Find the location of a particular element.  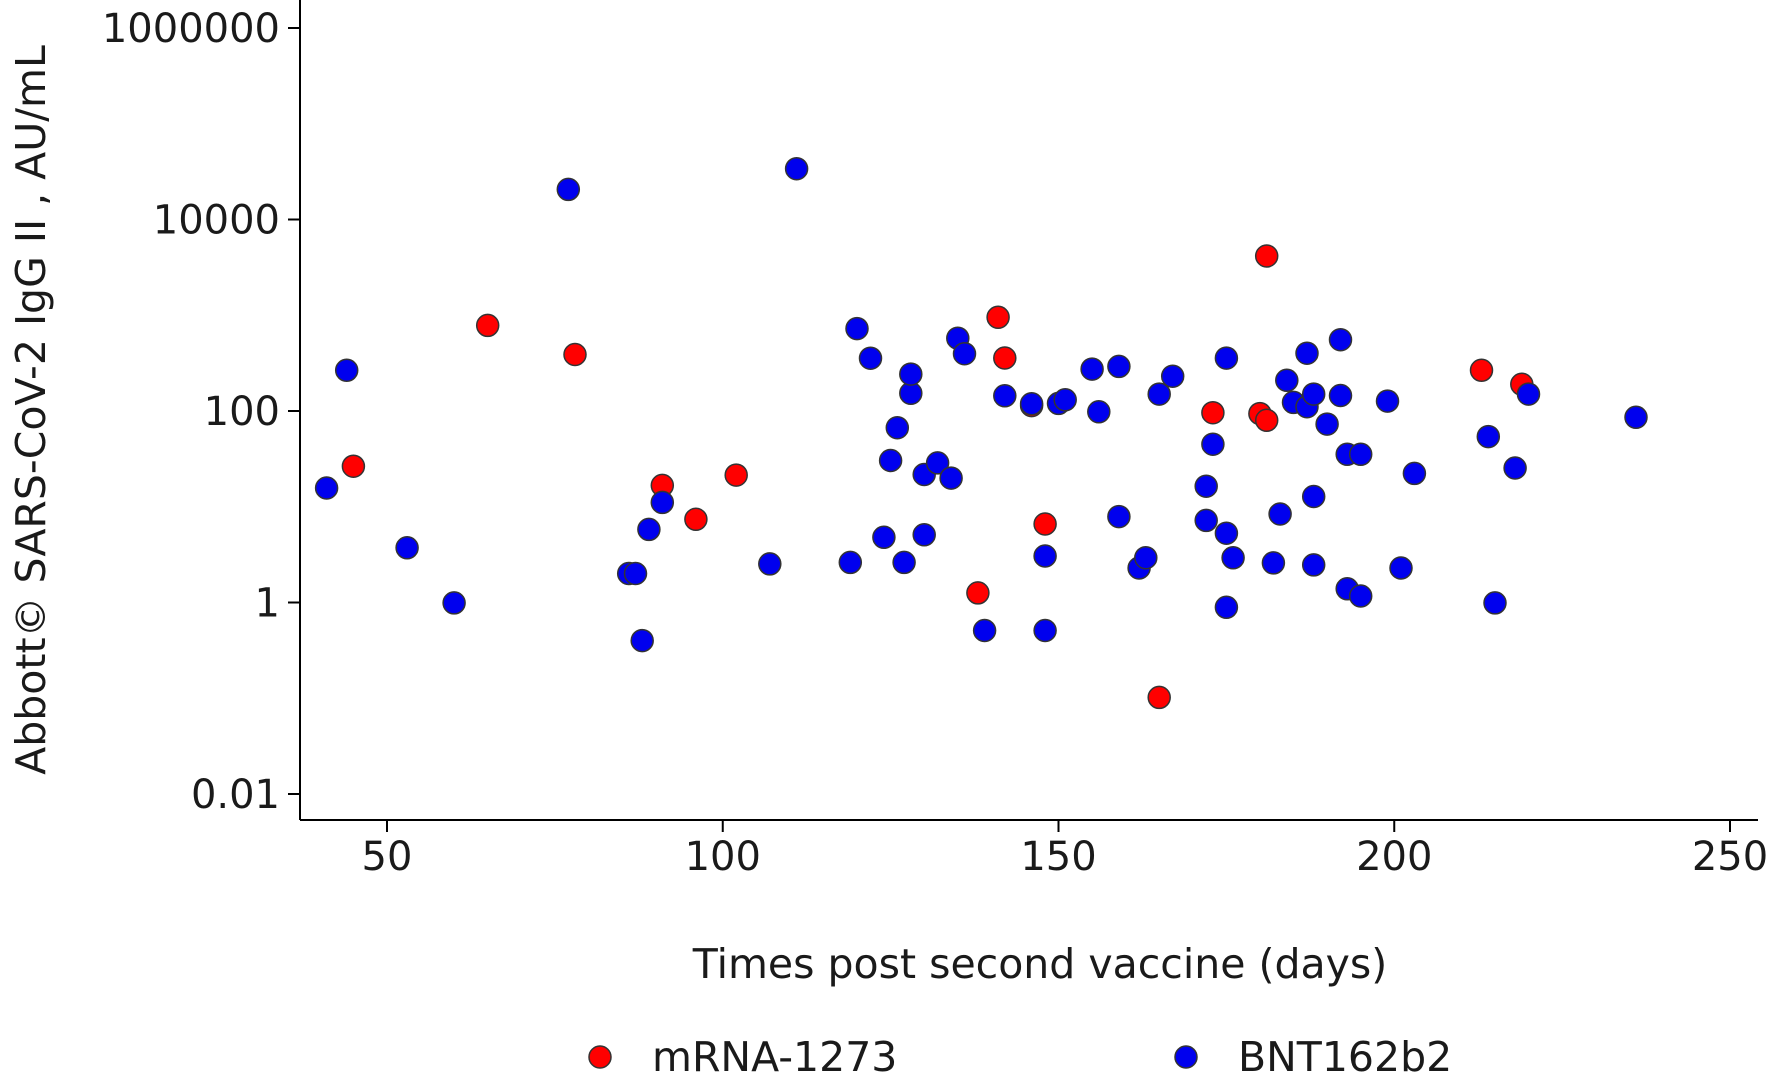

legend: mRNA-1273 BNT162b2 is located at coordinates (1020, 1056).